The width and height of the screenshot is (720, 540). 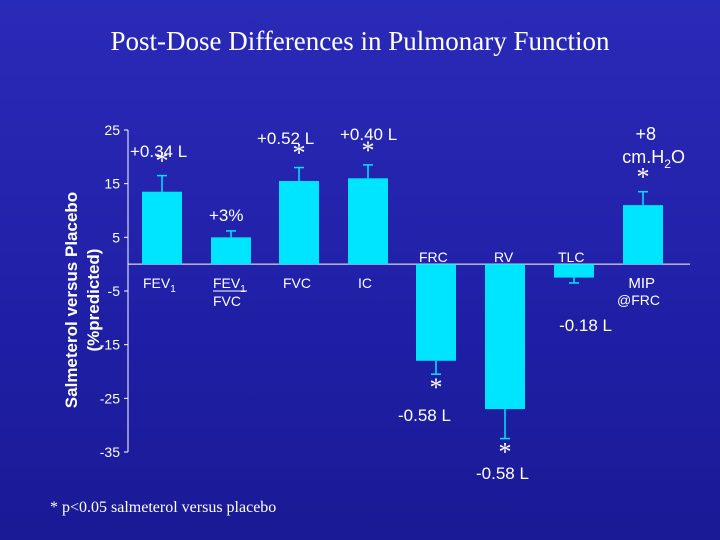 I want to click on category-label-fev1-fvc: FEV1, so click(x=229, y=285).